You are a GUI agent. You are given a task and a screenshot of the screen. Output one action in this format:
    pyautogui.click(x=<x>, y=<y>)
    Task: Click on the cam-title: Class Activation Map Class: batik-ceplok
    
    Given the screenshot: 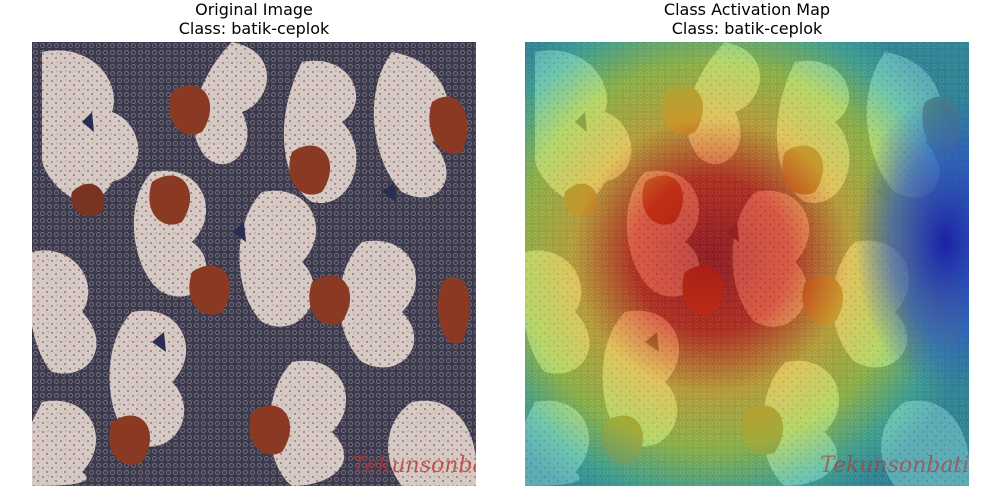 What is the action you would take?
    pyautogui.click(x=747, y=19)
    